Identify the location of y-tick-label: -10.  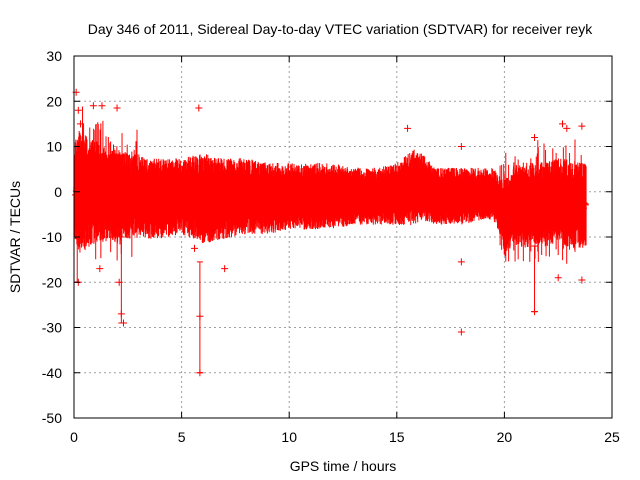
(52, 237).